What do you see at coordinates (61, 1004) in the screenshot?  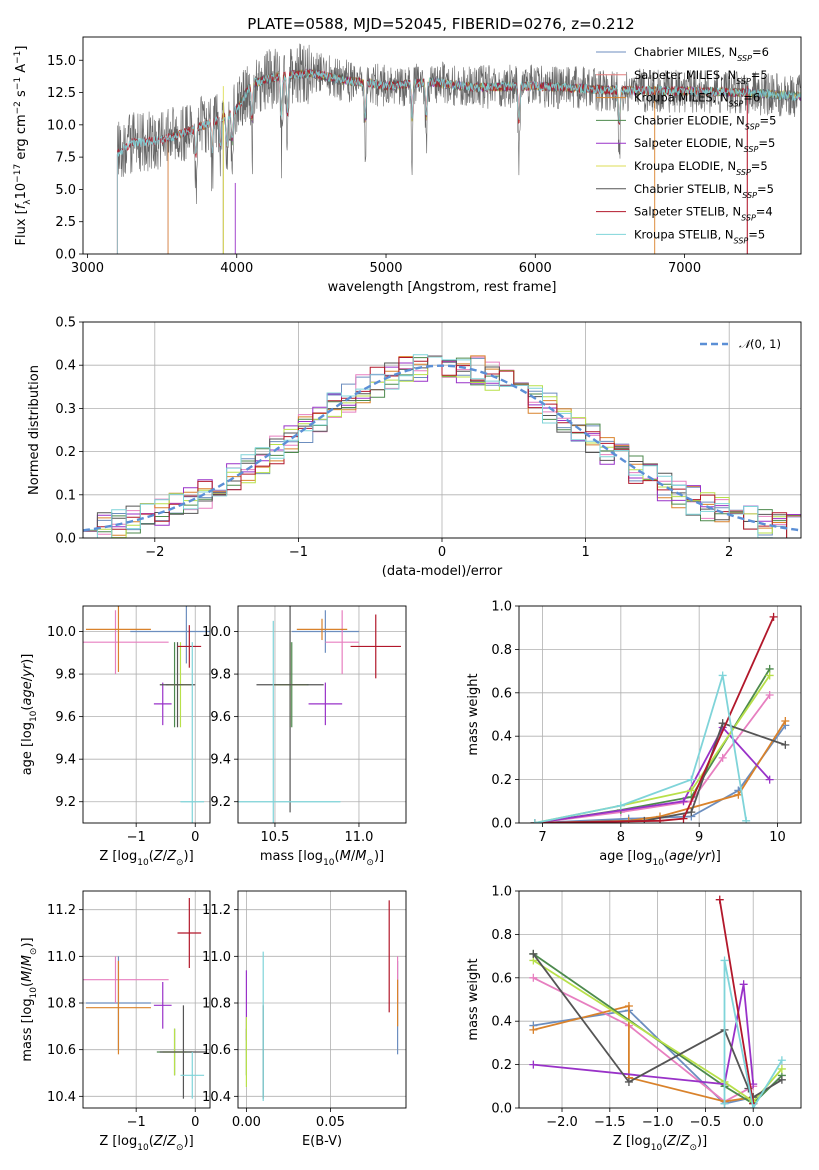 I see `y-tick-label: 10.8` at bounding box center [61, 1004].